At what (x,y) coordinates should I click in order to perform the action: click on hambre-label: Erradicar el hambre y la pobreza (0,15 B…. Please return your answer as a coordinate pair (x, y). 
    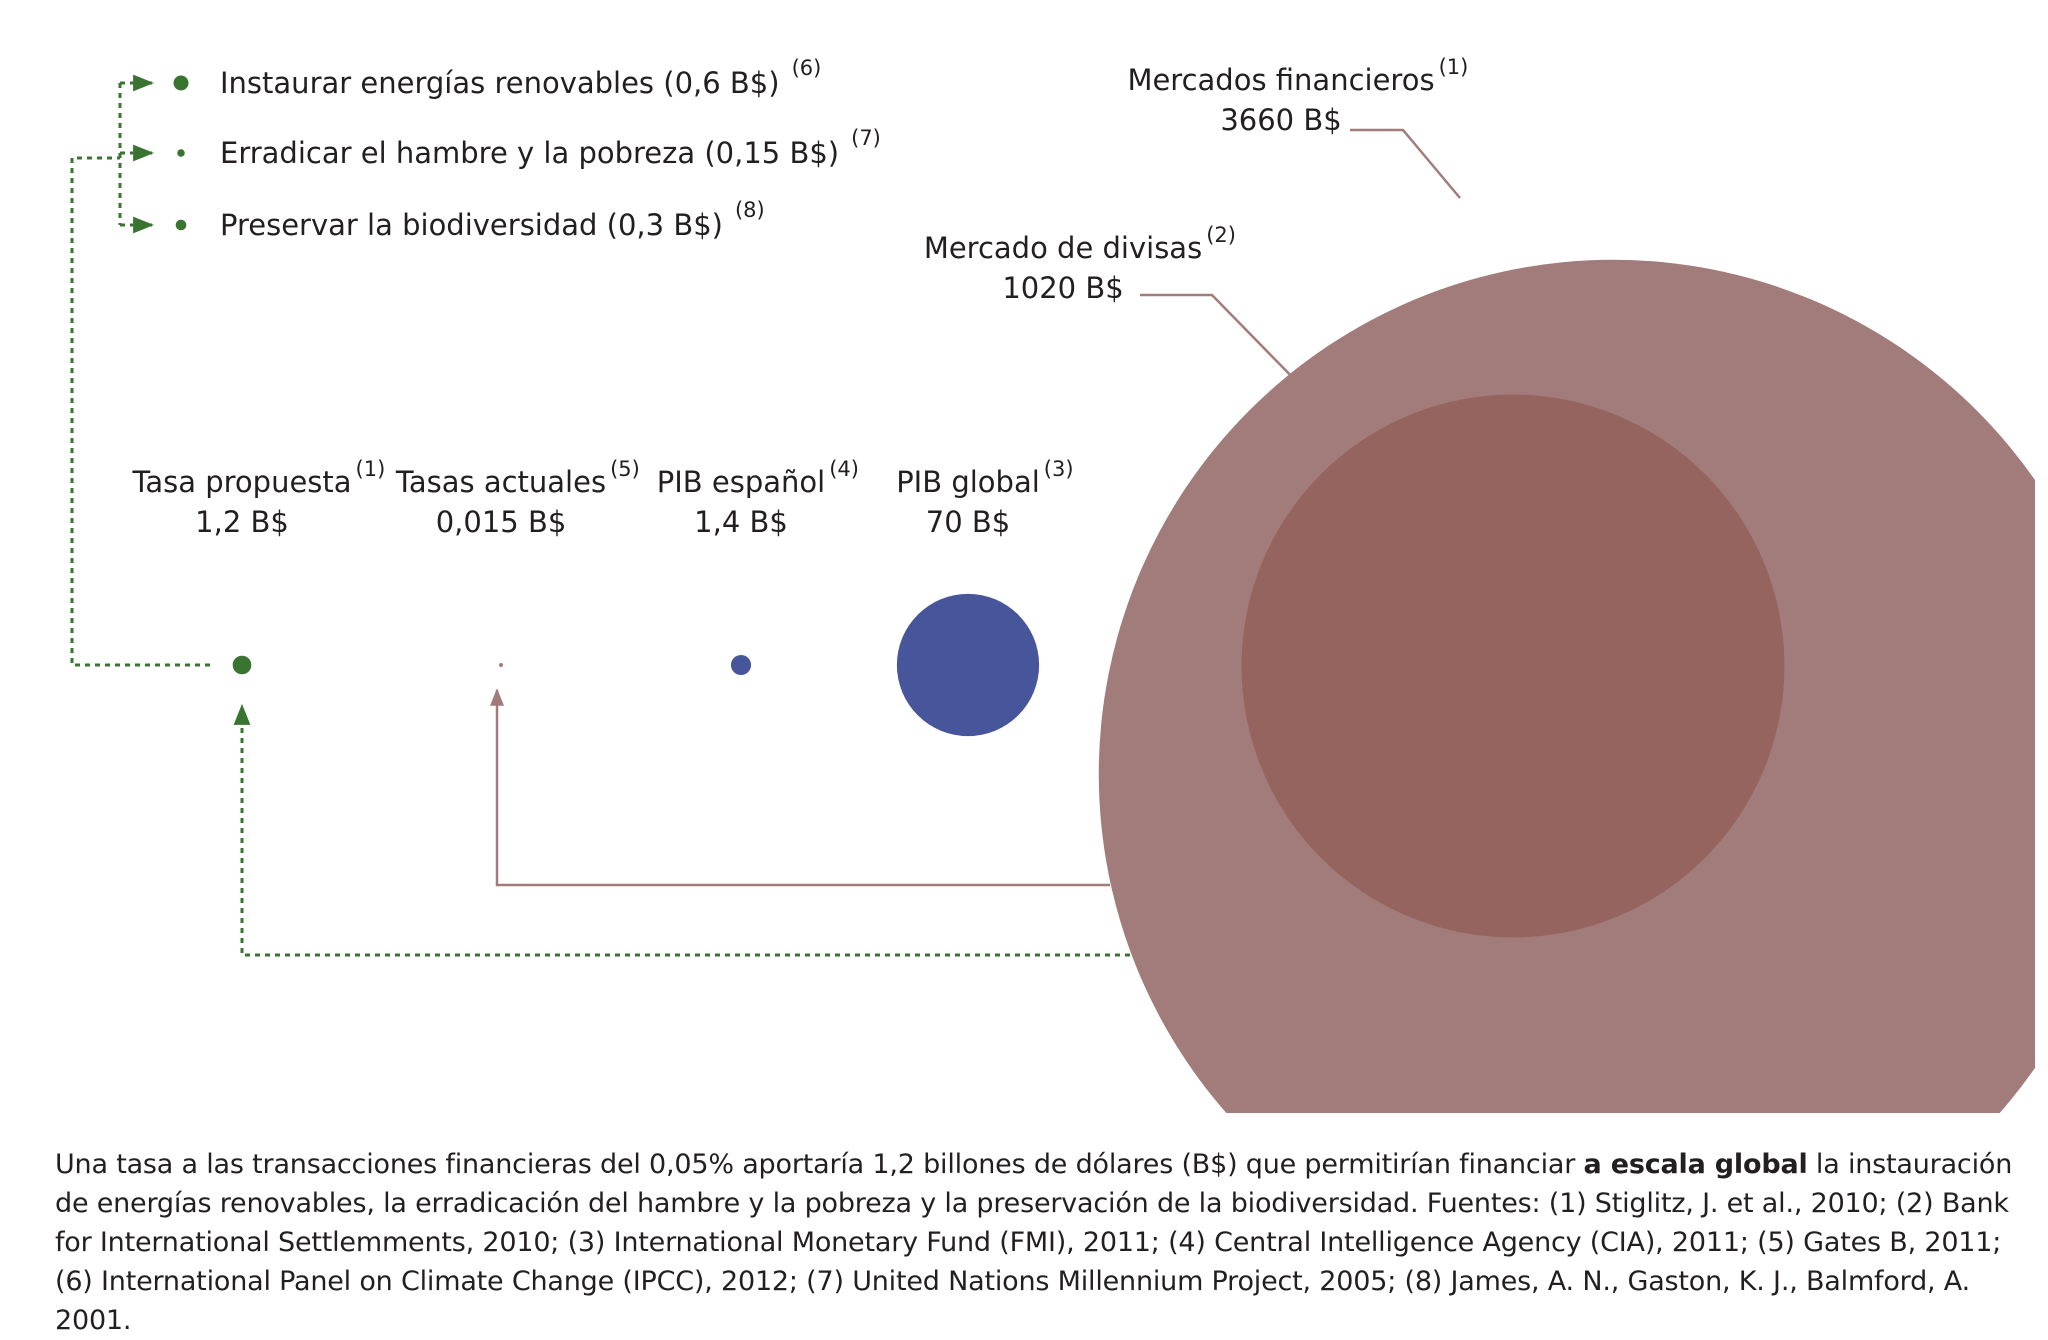
    Looking at the image, I should click on (529, 153).